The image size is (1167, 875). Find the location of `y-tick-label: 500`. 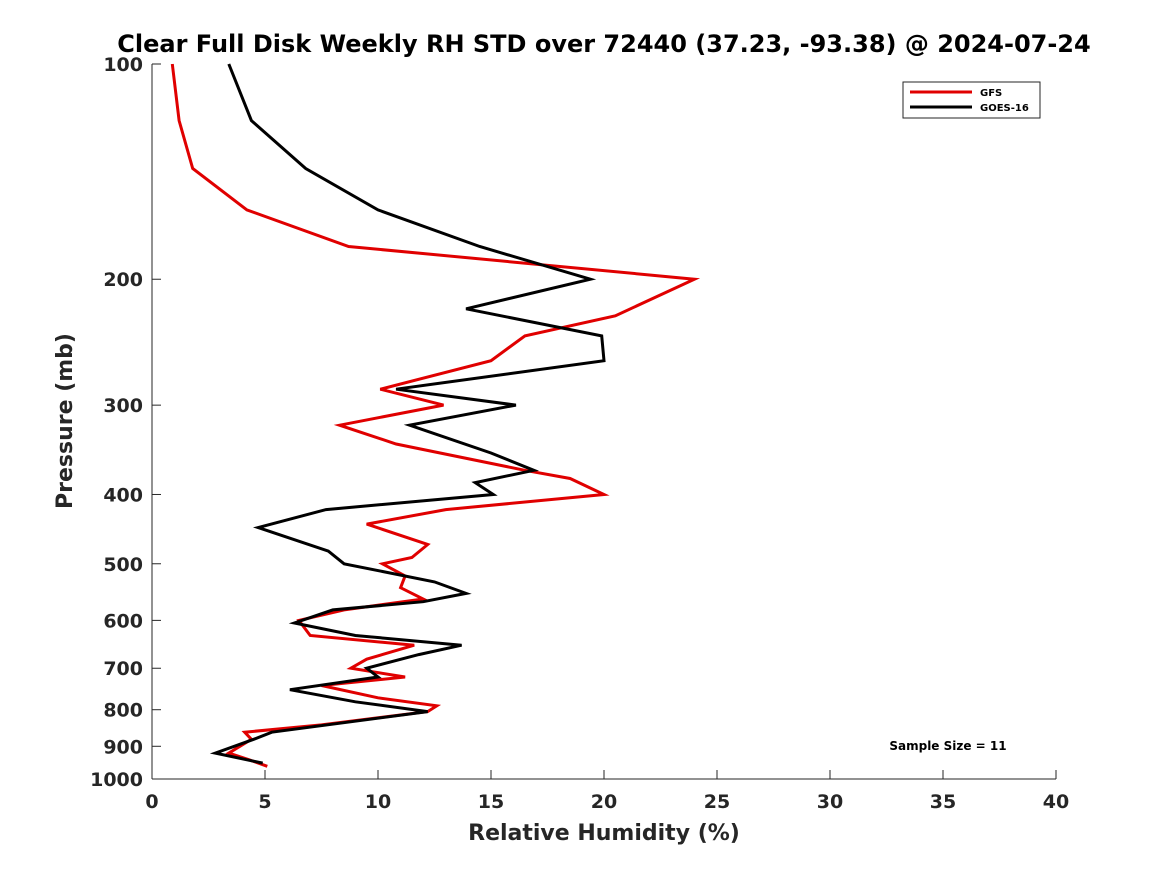

y-tick-label: 500 is located at coordinates (123, 565).